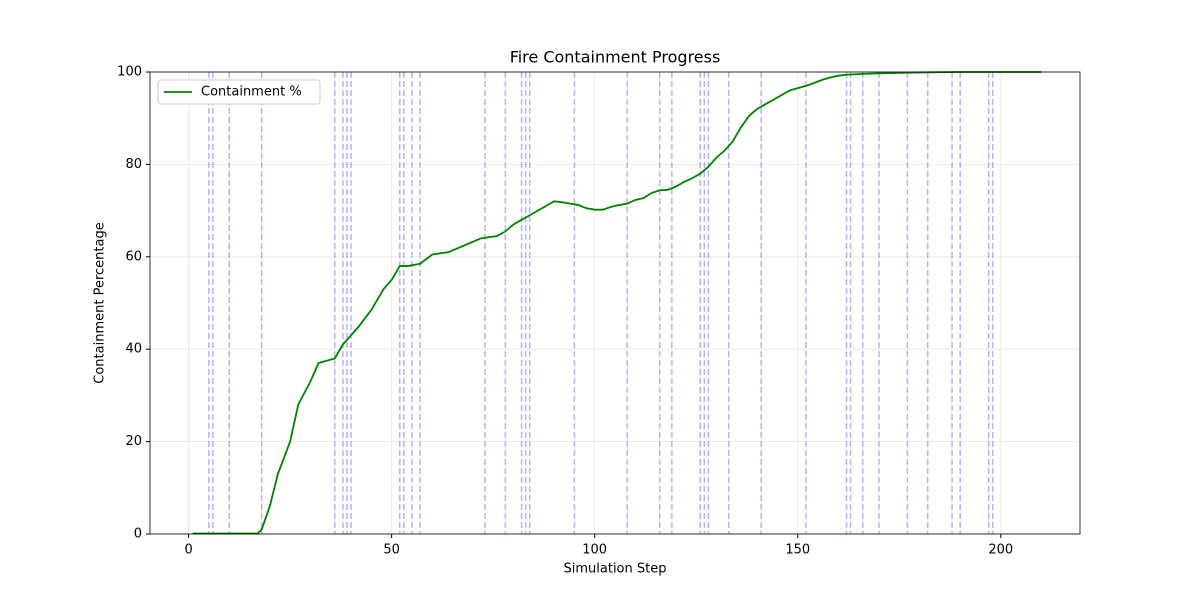  Describe the element at coordinates (251, 92) in the screenshot. I see `legend-label: Containment %` at that location.